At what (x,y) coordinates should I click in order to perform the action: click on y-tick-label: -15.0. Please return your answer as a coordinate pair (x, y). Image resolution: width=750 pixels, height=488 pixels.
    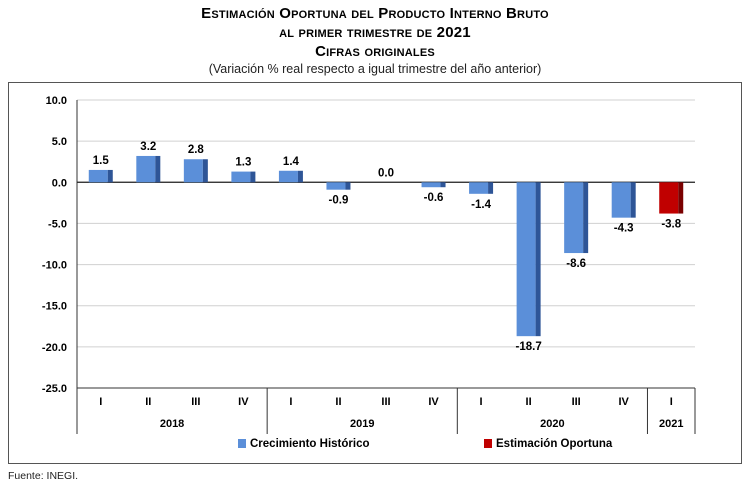
    Looking at the image, I should click on (54, 307).